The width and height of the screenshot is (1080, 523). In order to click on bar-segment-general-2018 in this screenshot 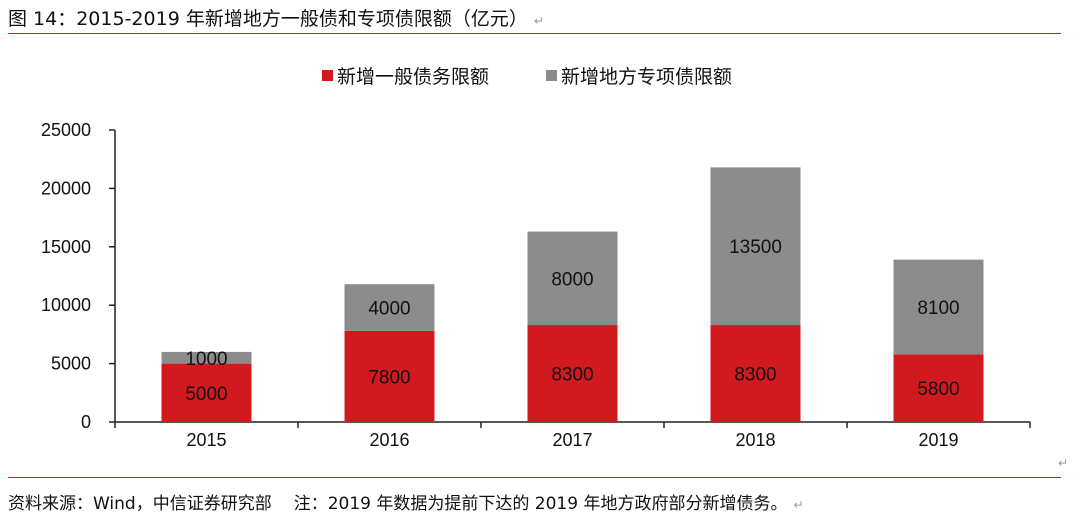, I will do `click(755, 373)`.